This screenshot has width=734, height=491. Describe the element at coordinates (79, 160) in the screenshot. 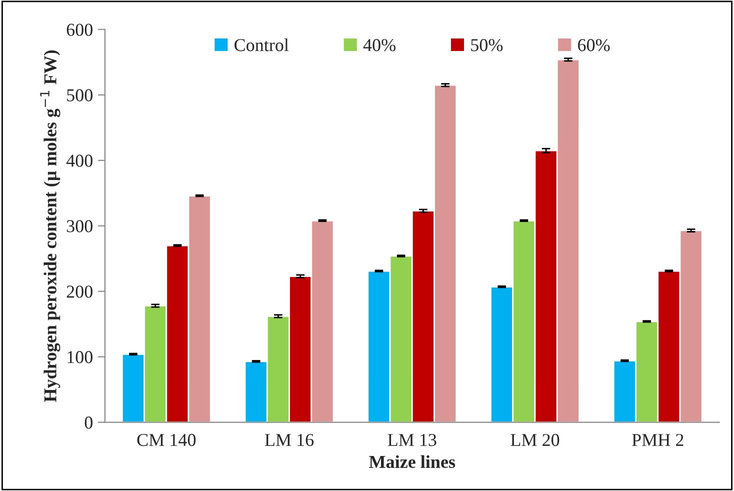

I see `y-tick-label: 400` at that location.